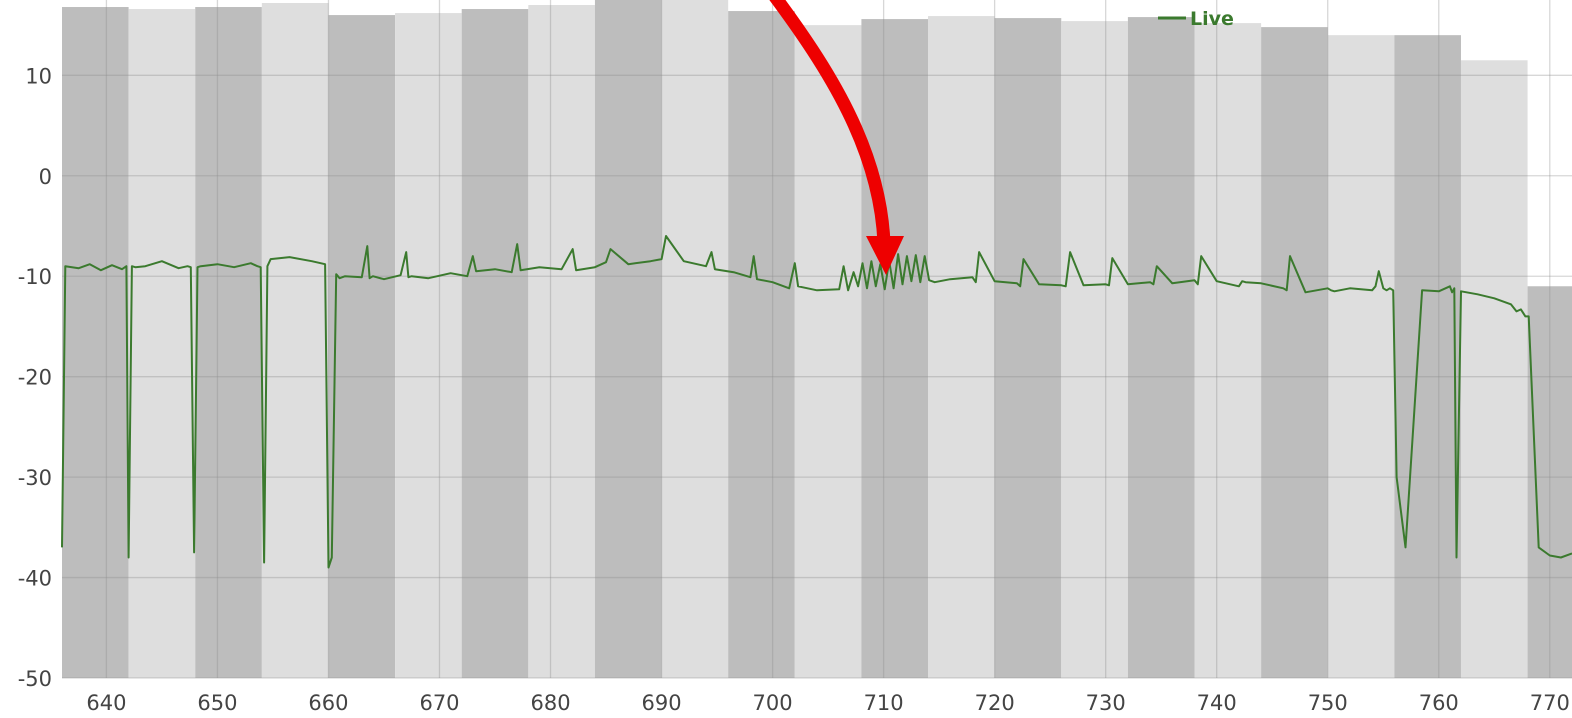 The image size is (1572, 718). Describe the element at coordinates (217, 703) in the screenshot. I see `x-tick-label: 650` at that location.